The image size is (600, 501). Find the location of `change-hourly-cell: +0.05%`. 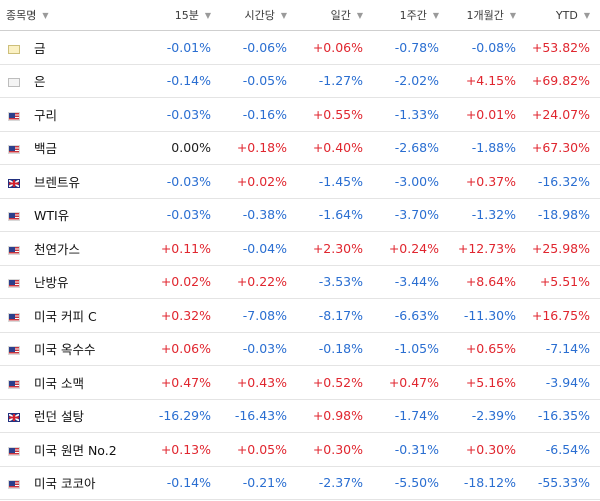

change-hourly-cell: +0.05% is located at coordinates (259, 449).